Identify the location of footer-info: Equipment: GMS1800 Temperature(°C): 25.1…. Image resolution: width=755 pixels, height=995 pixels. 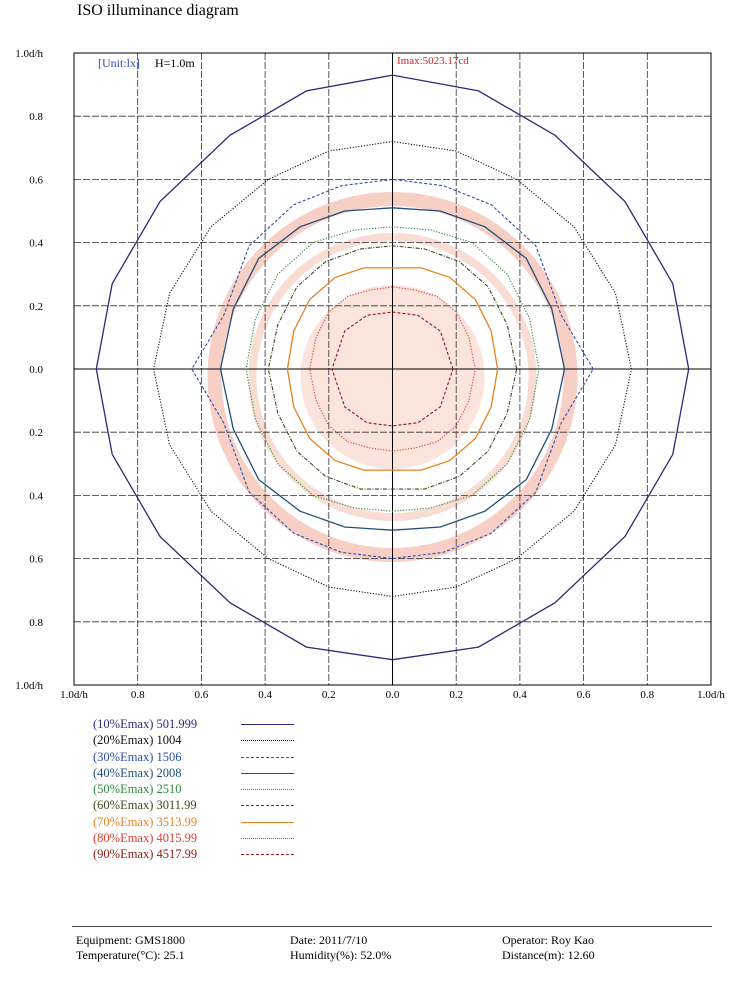
(392, 944).